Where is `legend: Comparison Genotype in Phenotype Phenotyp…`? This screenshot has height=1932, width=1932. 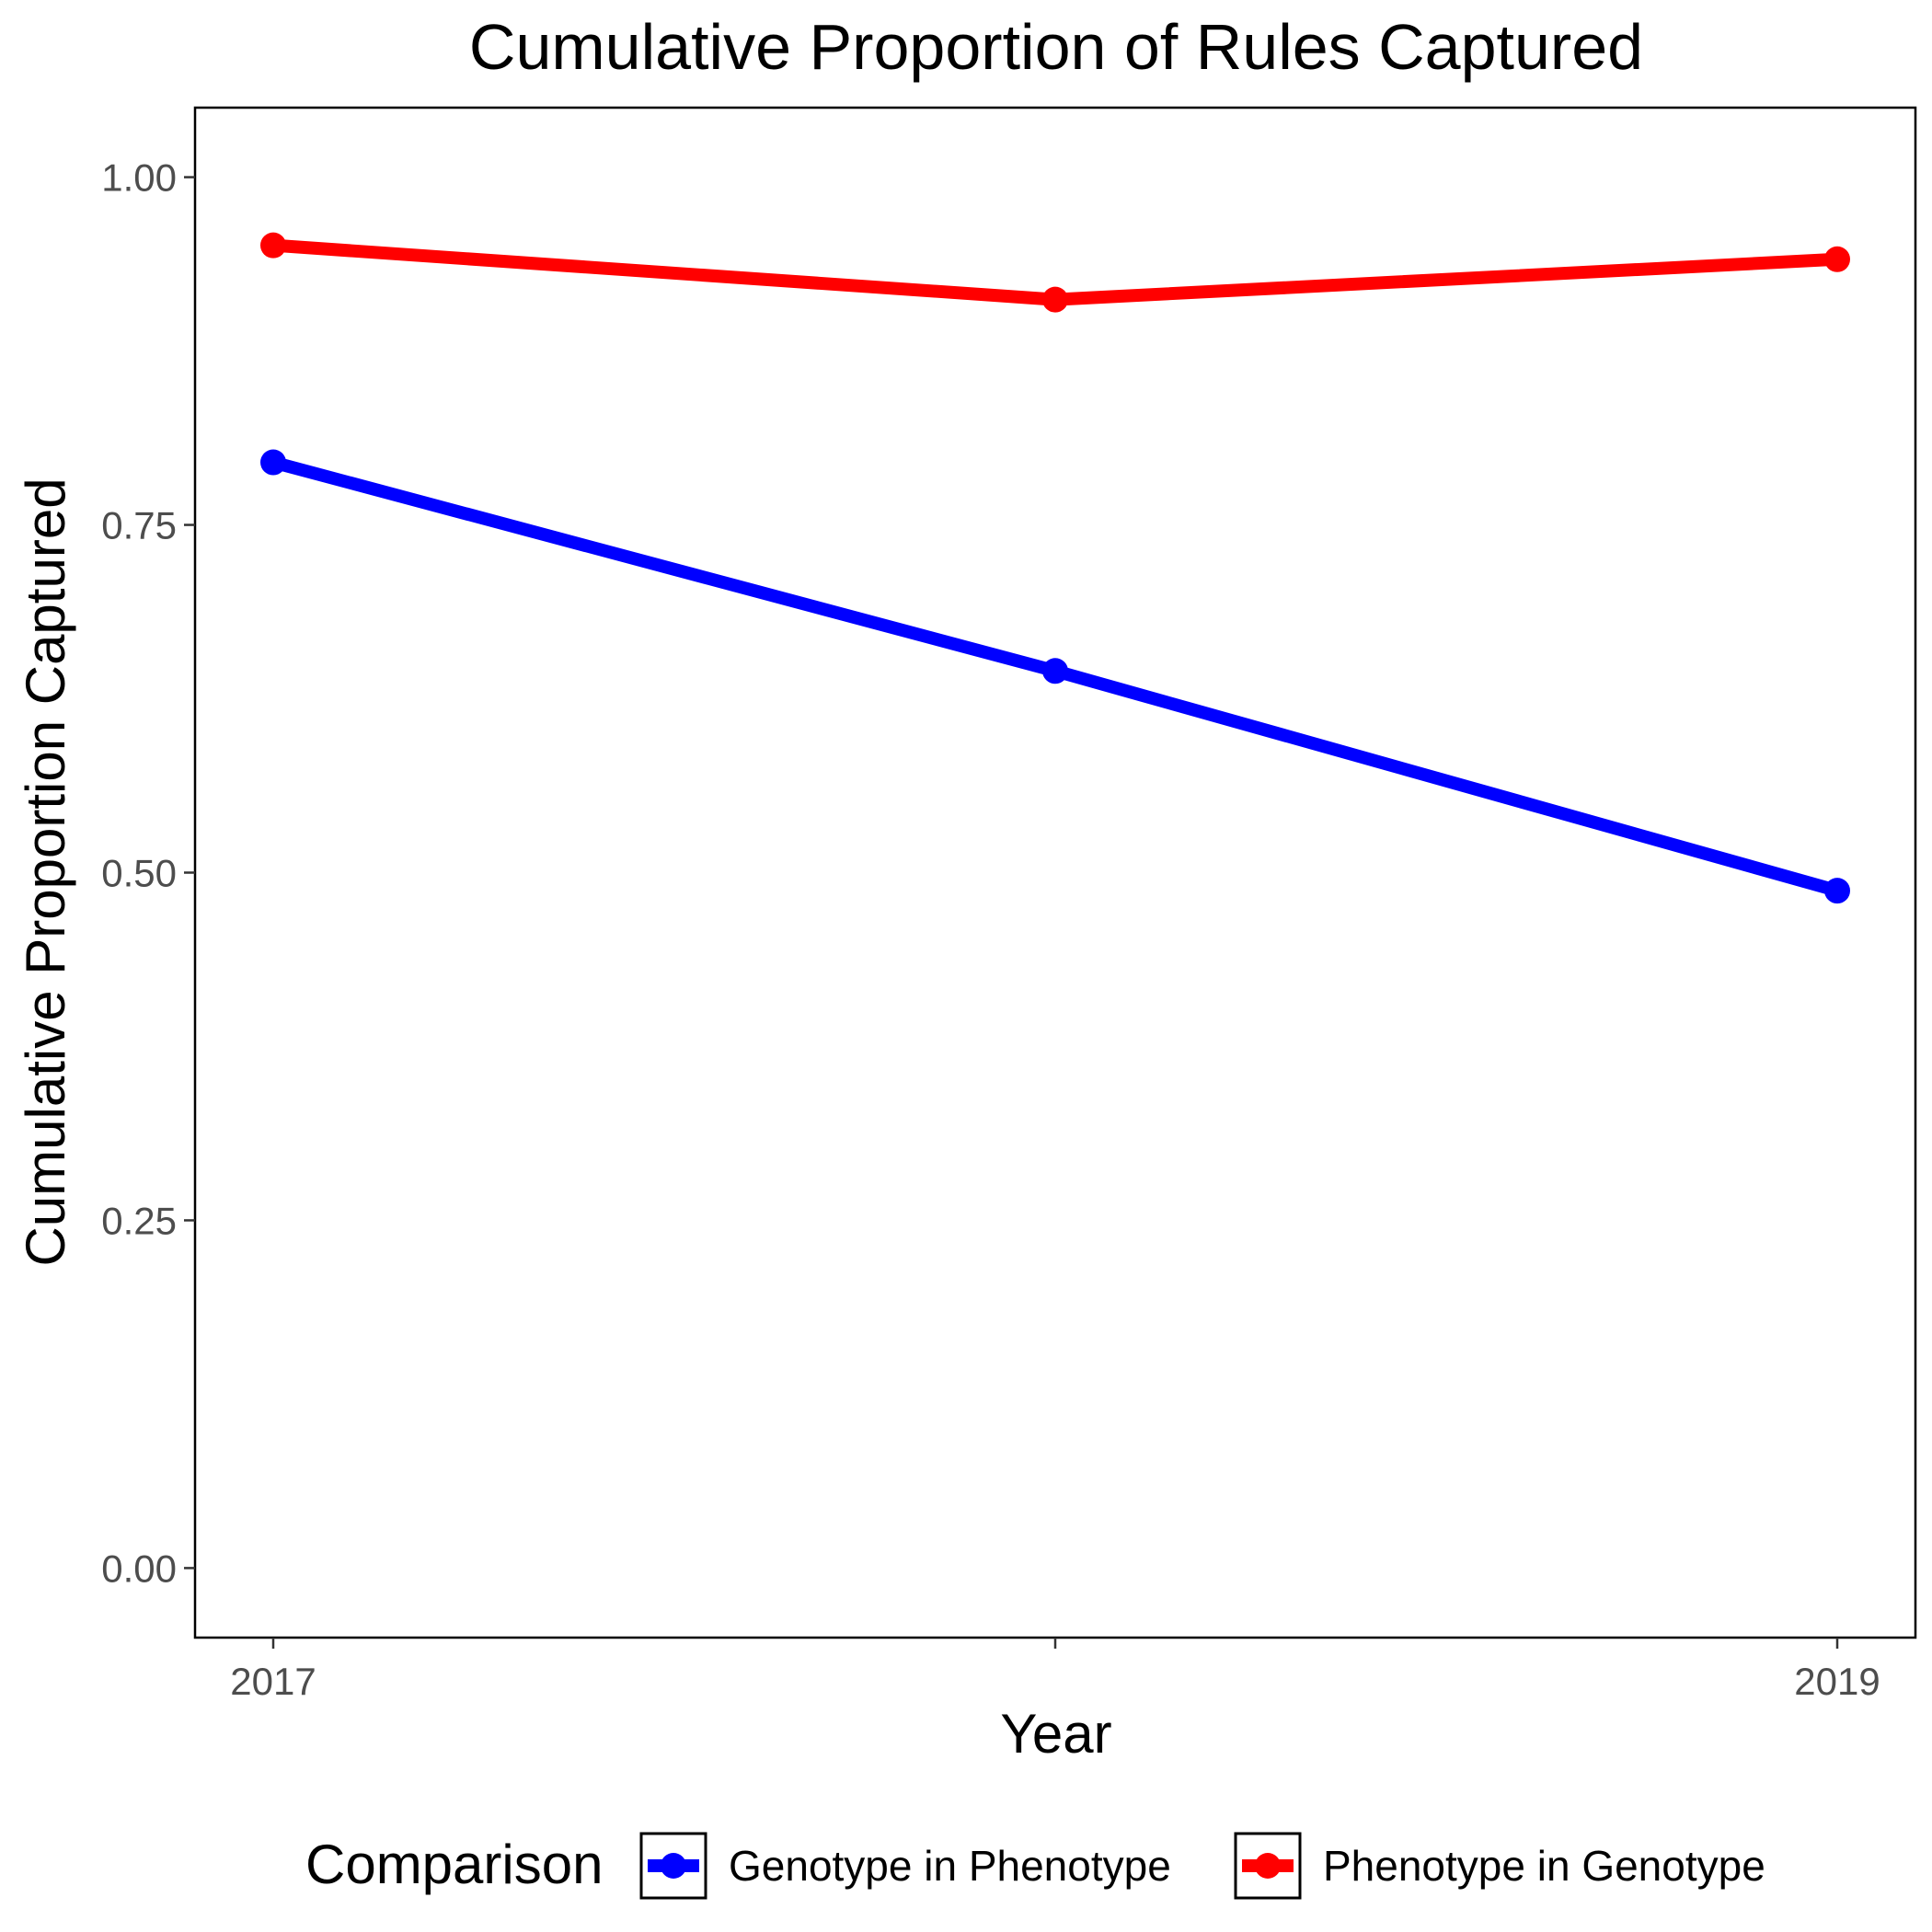
legend: Comparison Genotype in Phenotype Phenotyp… is located at coordinates (1035, 1866).